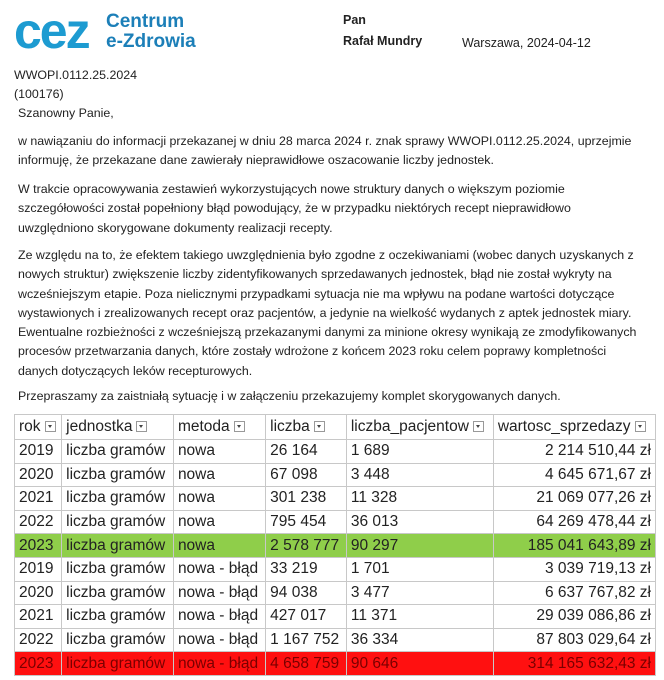  I want to click on table-cell: 11 371, so click(419, 616).